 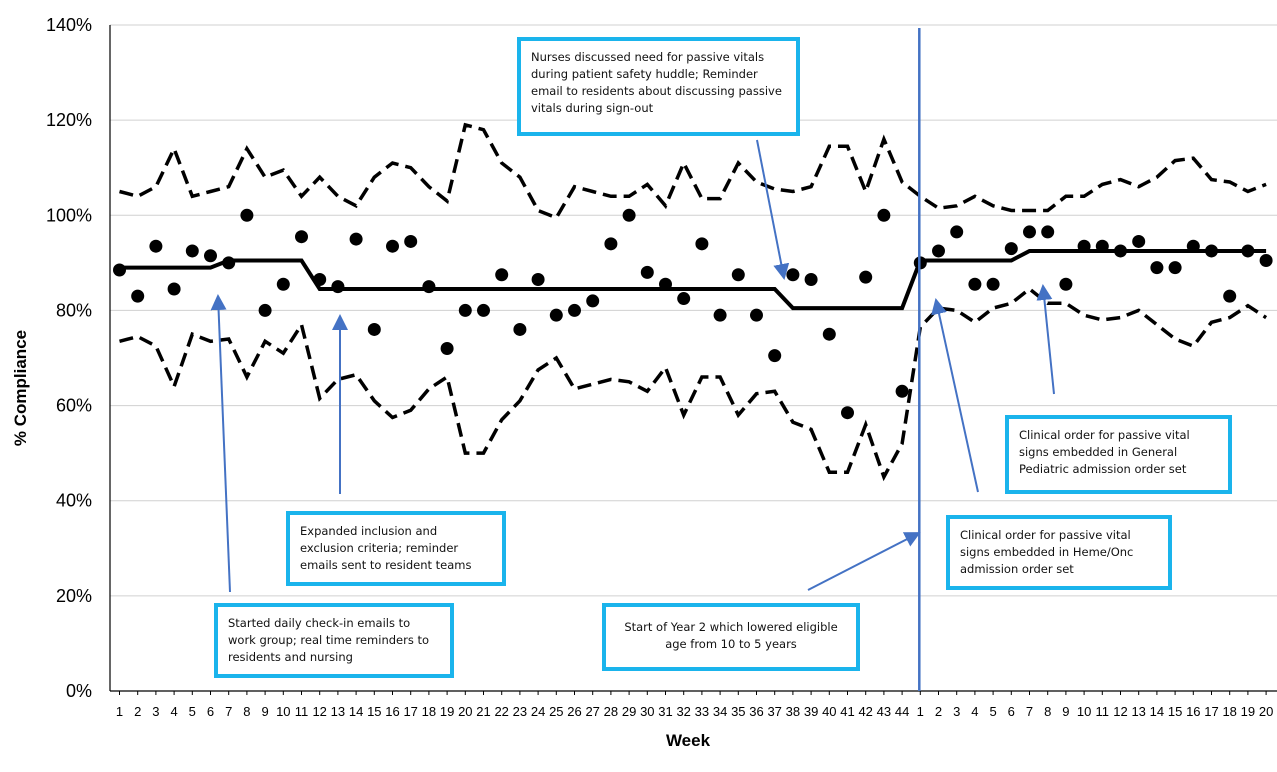 What do you see at coordinates (1266, 711) in the screenshot?
I see `x-tick-label: 20` at bounding box center [1266, 711].